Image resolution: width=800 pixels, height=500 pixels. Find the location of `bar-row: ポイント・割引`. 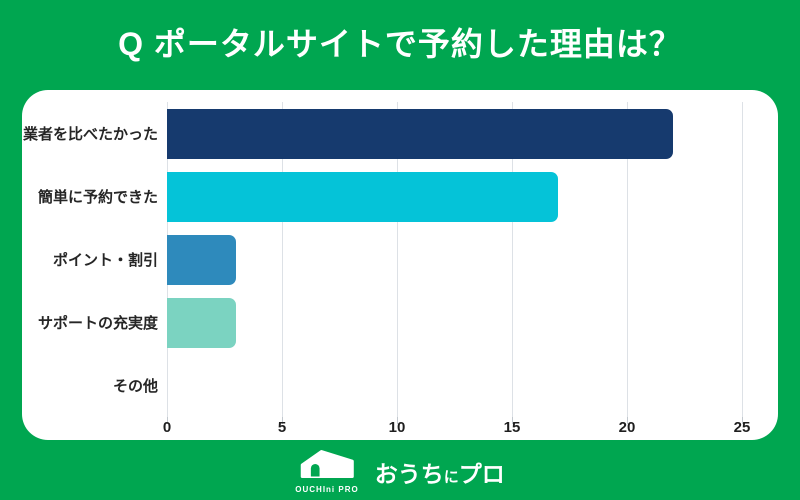

bar-row: ポイント・割引 is located at coordinates (387, 259).